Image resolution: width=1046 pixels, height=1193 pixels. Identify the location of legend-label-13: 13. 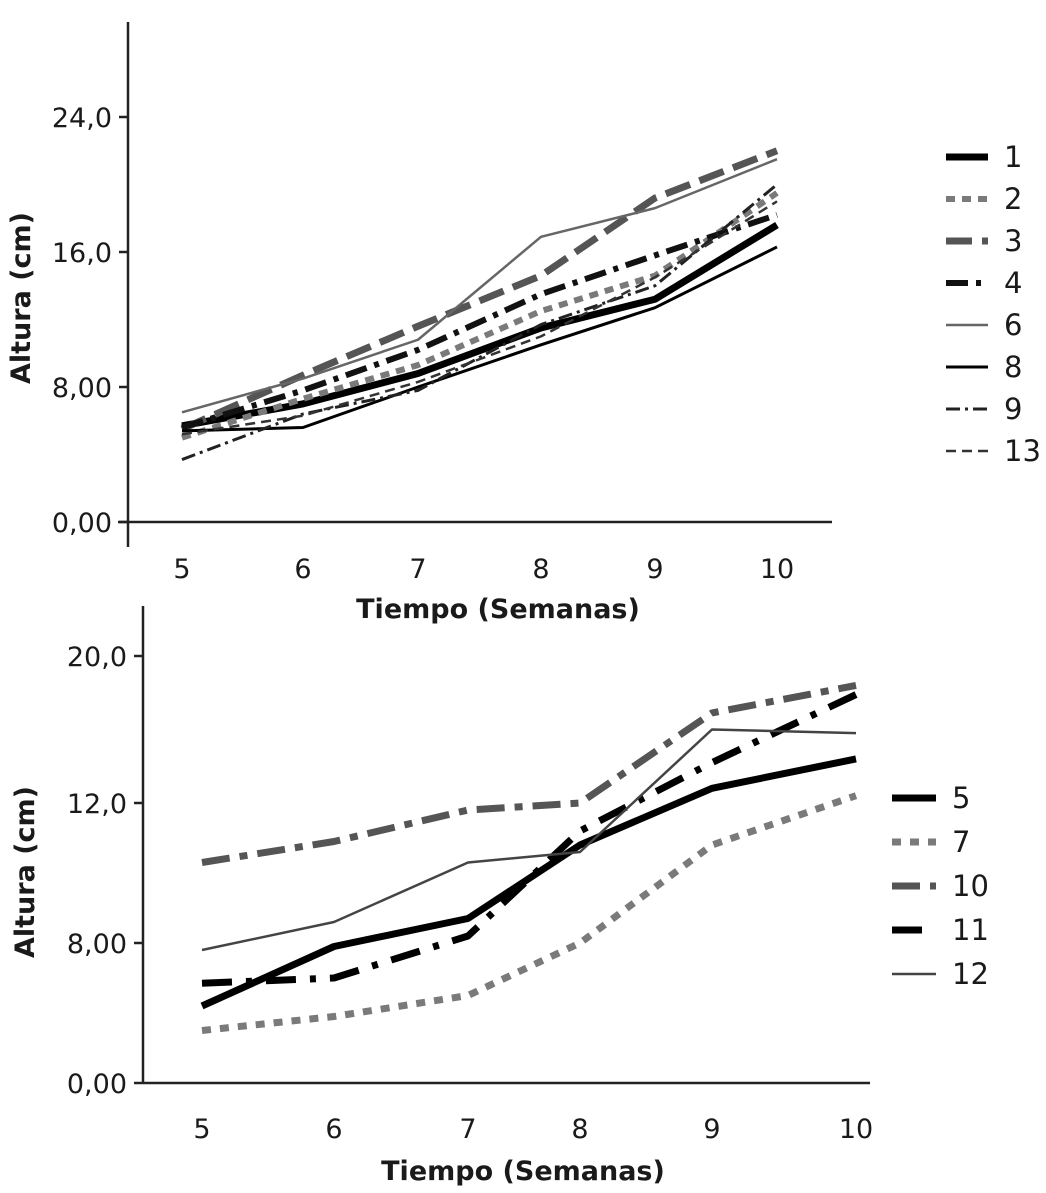
(1022, 451).